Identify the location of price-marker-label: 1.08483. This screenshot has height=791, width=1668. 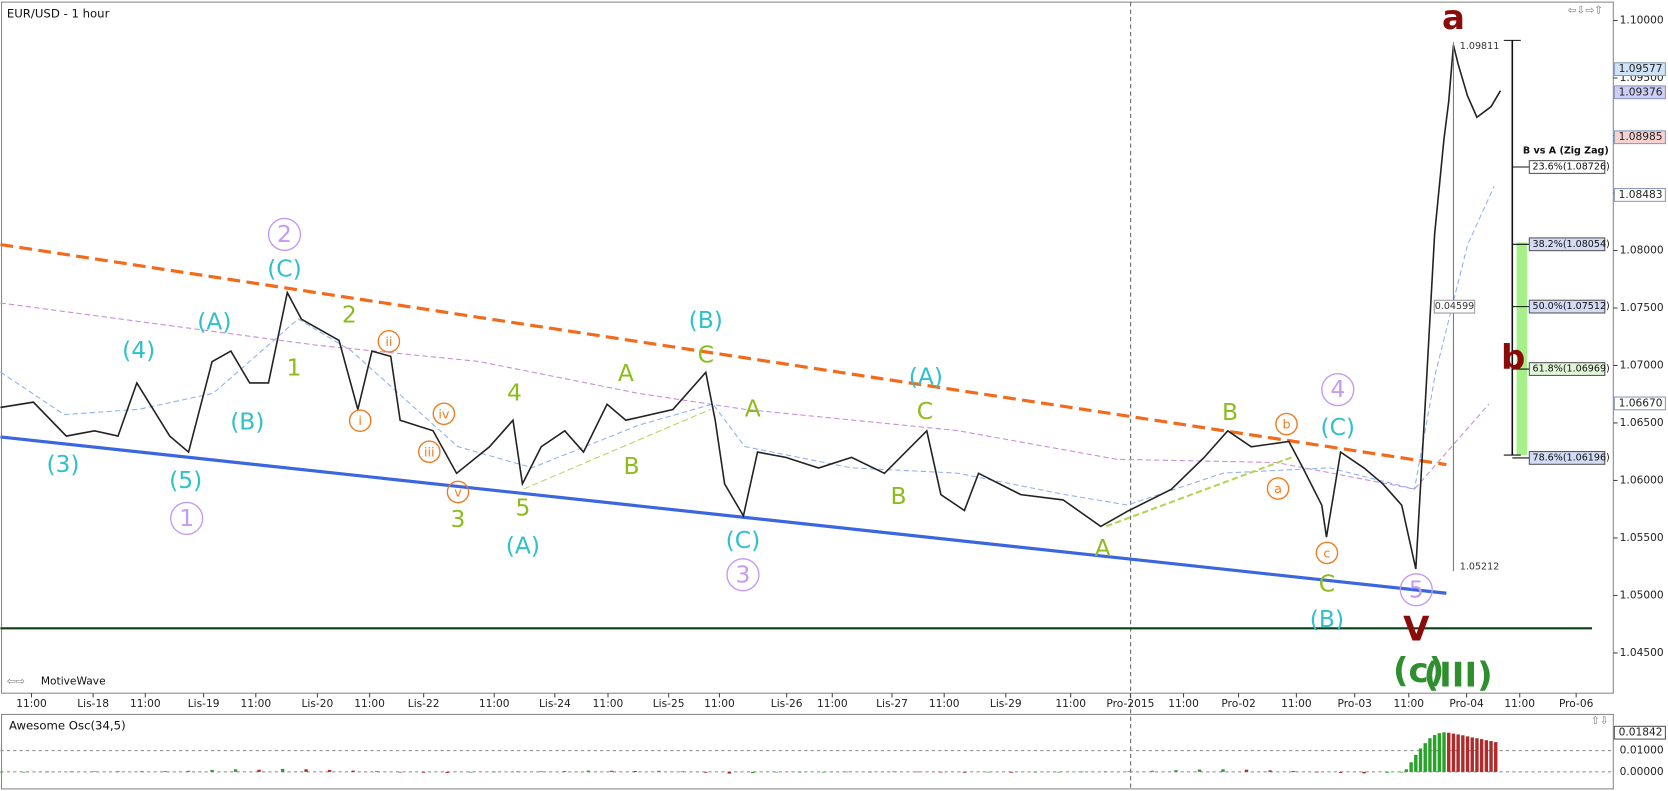
(1641, 194).